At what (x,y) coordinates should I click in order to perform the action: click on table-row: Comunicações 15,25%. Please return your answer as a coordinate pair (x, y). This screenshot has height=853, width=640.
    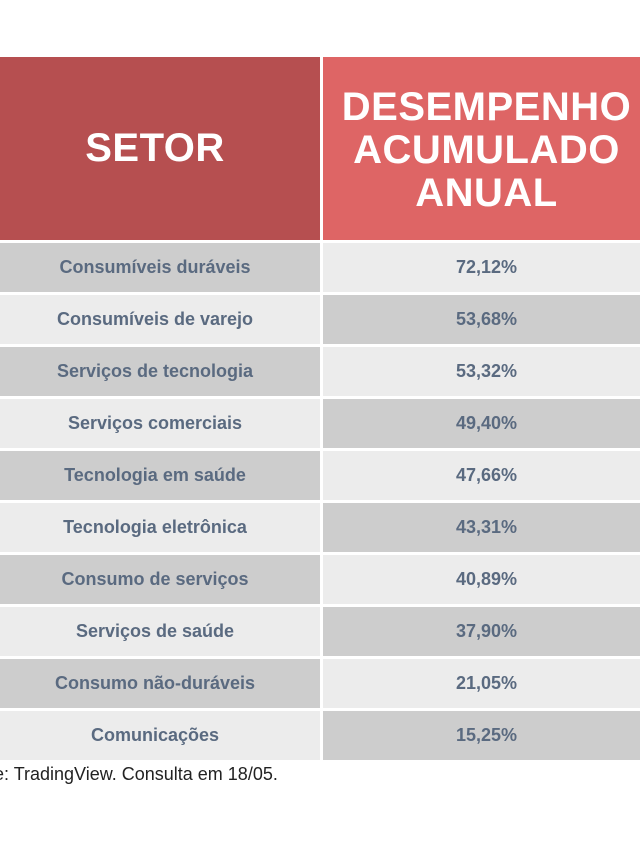
    Looking at the image, I should click on (320, 735).